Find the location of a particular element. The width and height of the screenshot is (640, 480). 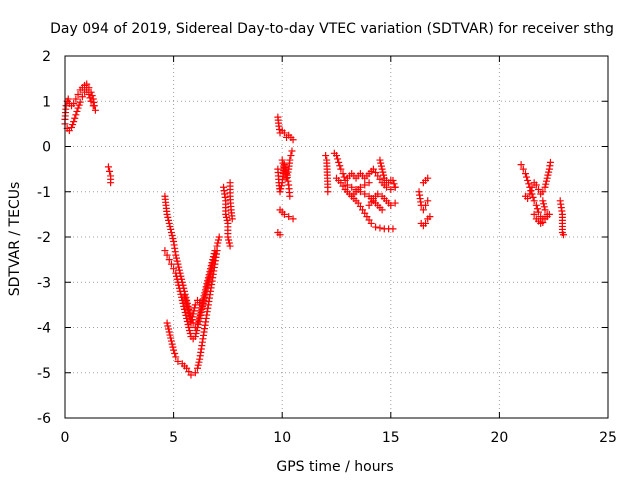

x-tick-label: 0 is located at coordinates (65, 438).